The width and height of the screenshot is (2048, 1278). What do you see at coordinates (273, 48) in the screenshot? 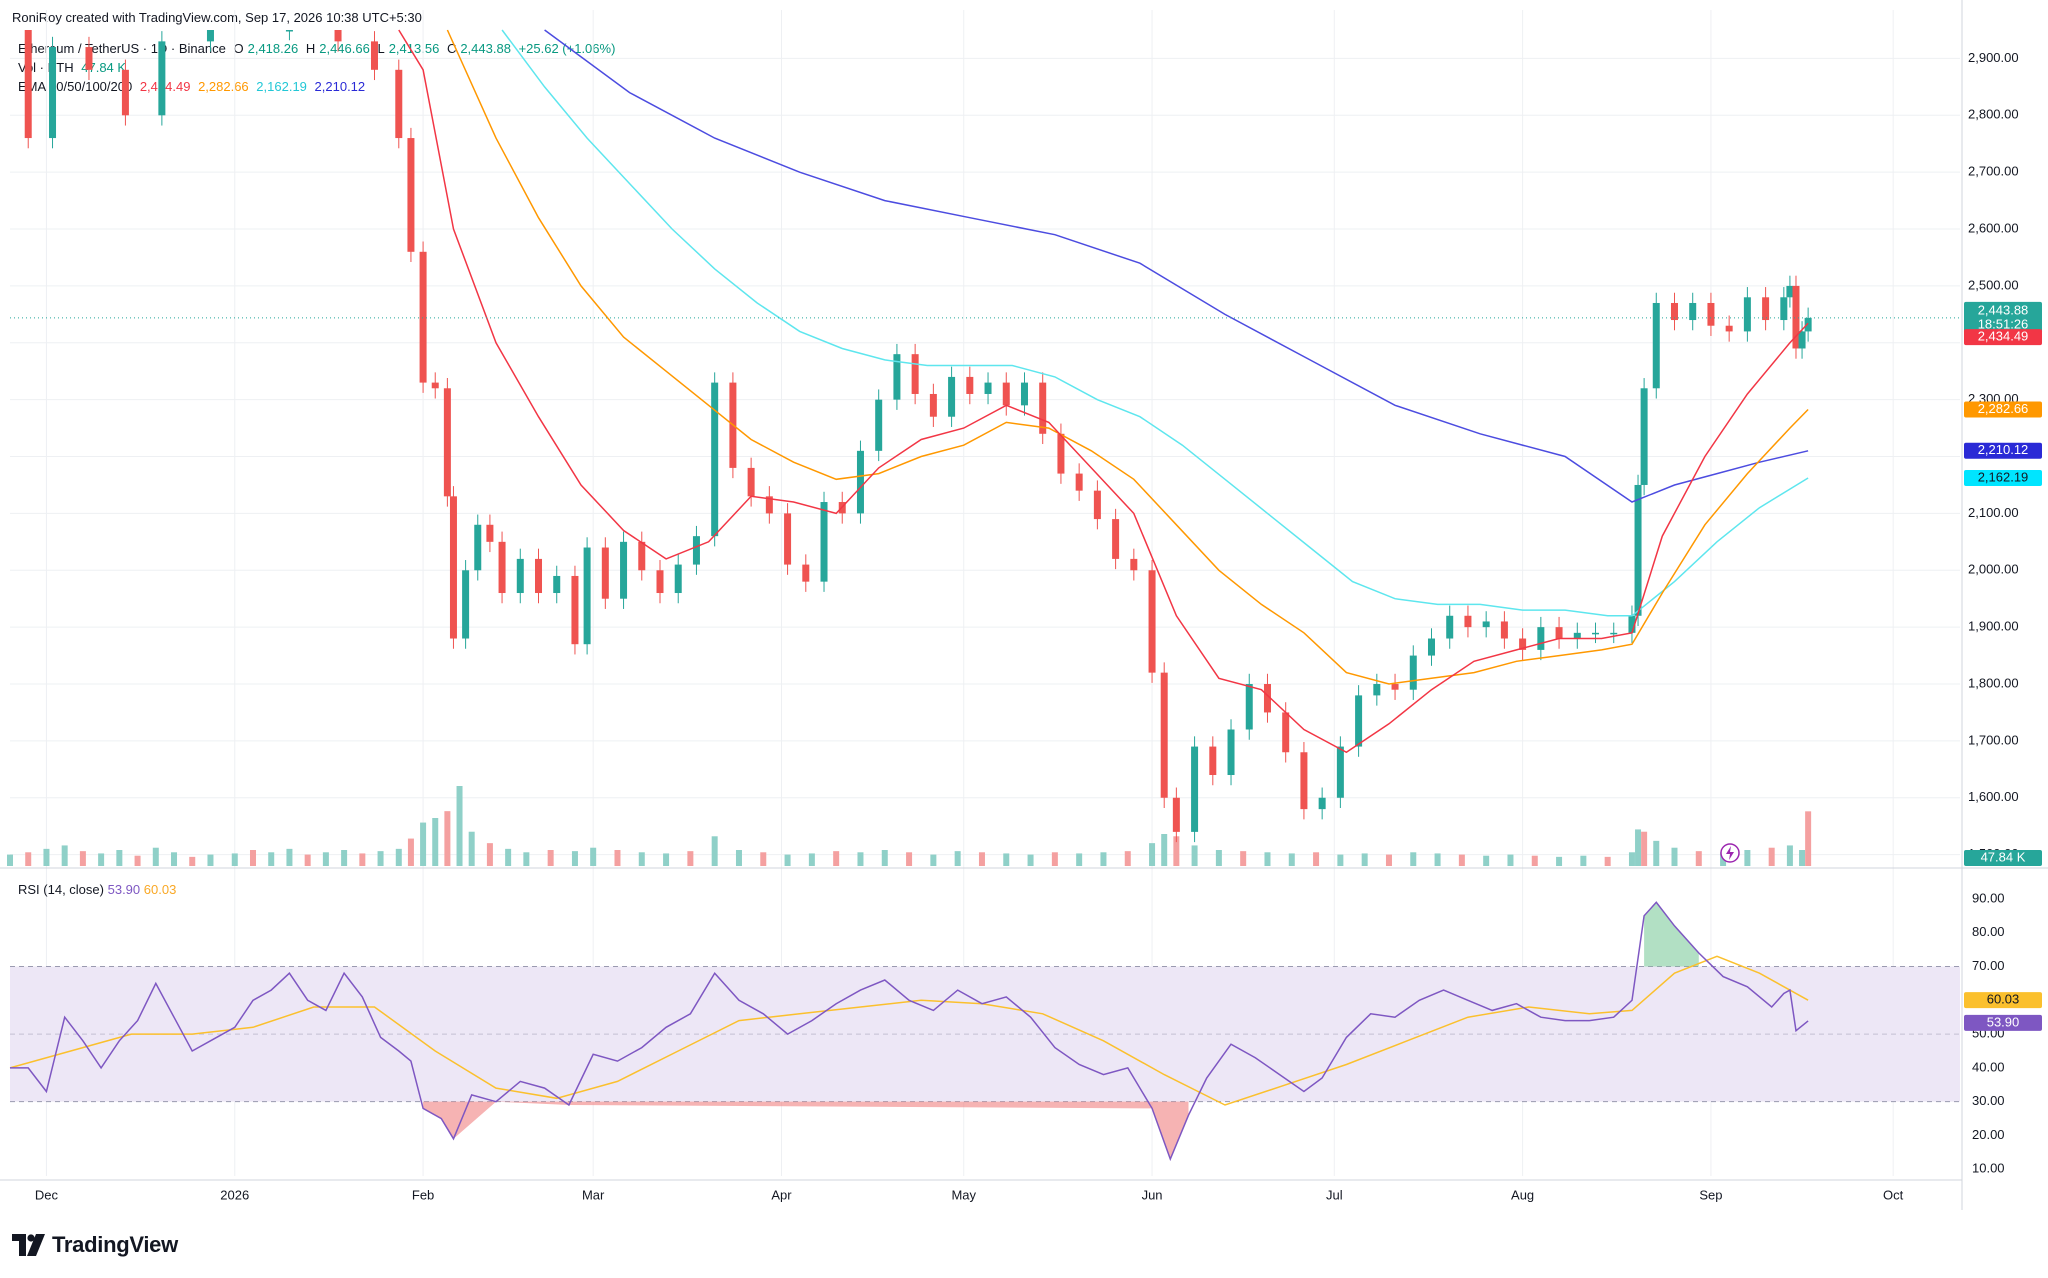
I see `open-value: 2,418.26` at bounding box center [273, 48].